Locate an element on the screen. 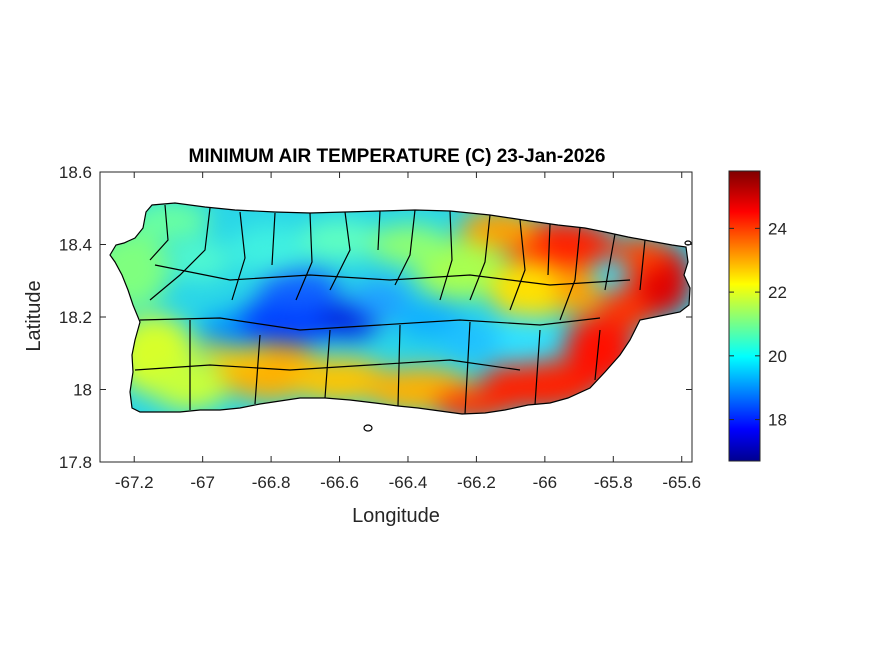 This screenshot has width=875, height=656. x-tick-label: -67.2 is located at coordinates (134, 482).